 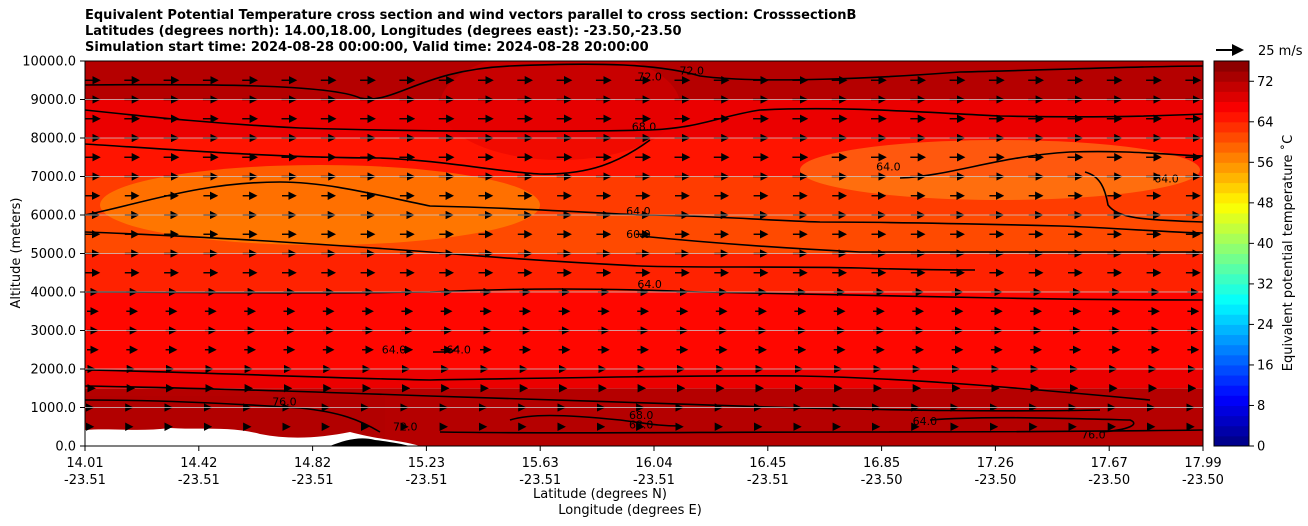 What do you see at coordinates (370, 442) in the screenshot?
I see `terrain-peak` at bounding box center [370, 442].